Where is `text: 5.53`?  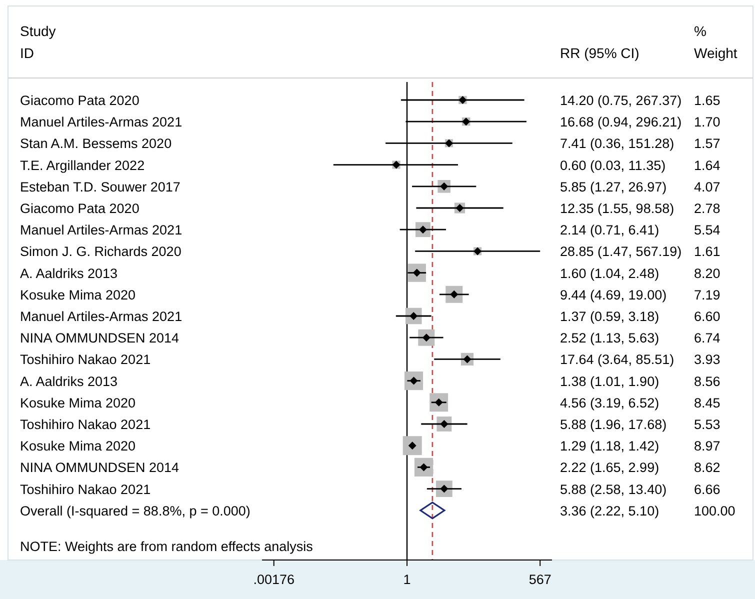 text: 5.53 is located at coordinates (707, 424).